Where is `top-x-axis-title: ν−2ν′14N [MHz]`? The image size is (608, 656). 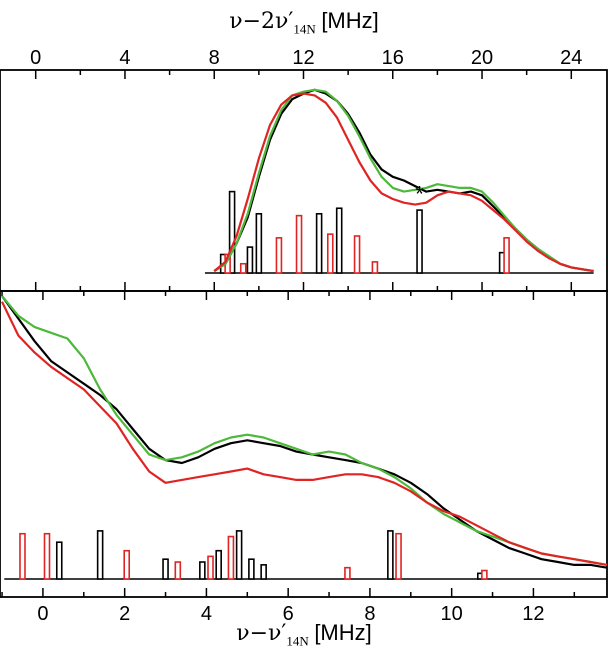
top-x-axis-title: ν−2ν′14N [MHz] is located at coordinates (304, 22).